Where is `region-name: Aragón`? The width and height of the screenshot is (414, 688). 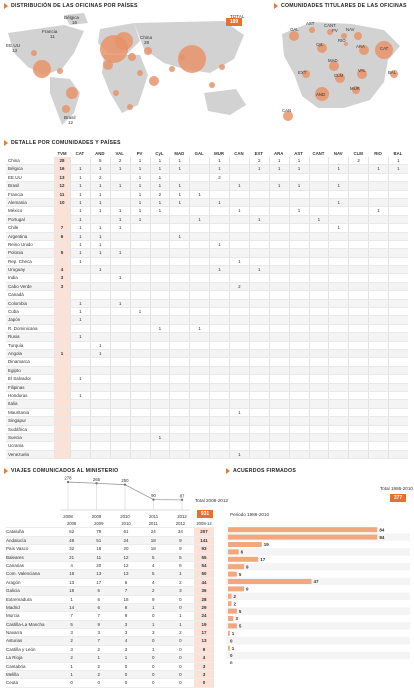
region-name: Aragón is located at coordinates (13, 582).